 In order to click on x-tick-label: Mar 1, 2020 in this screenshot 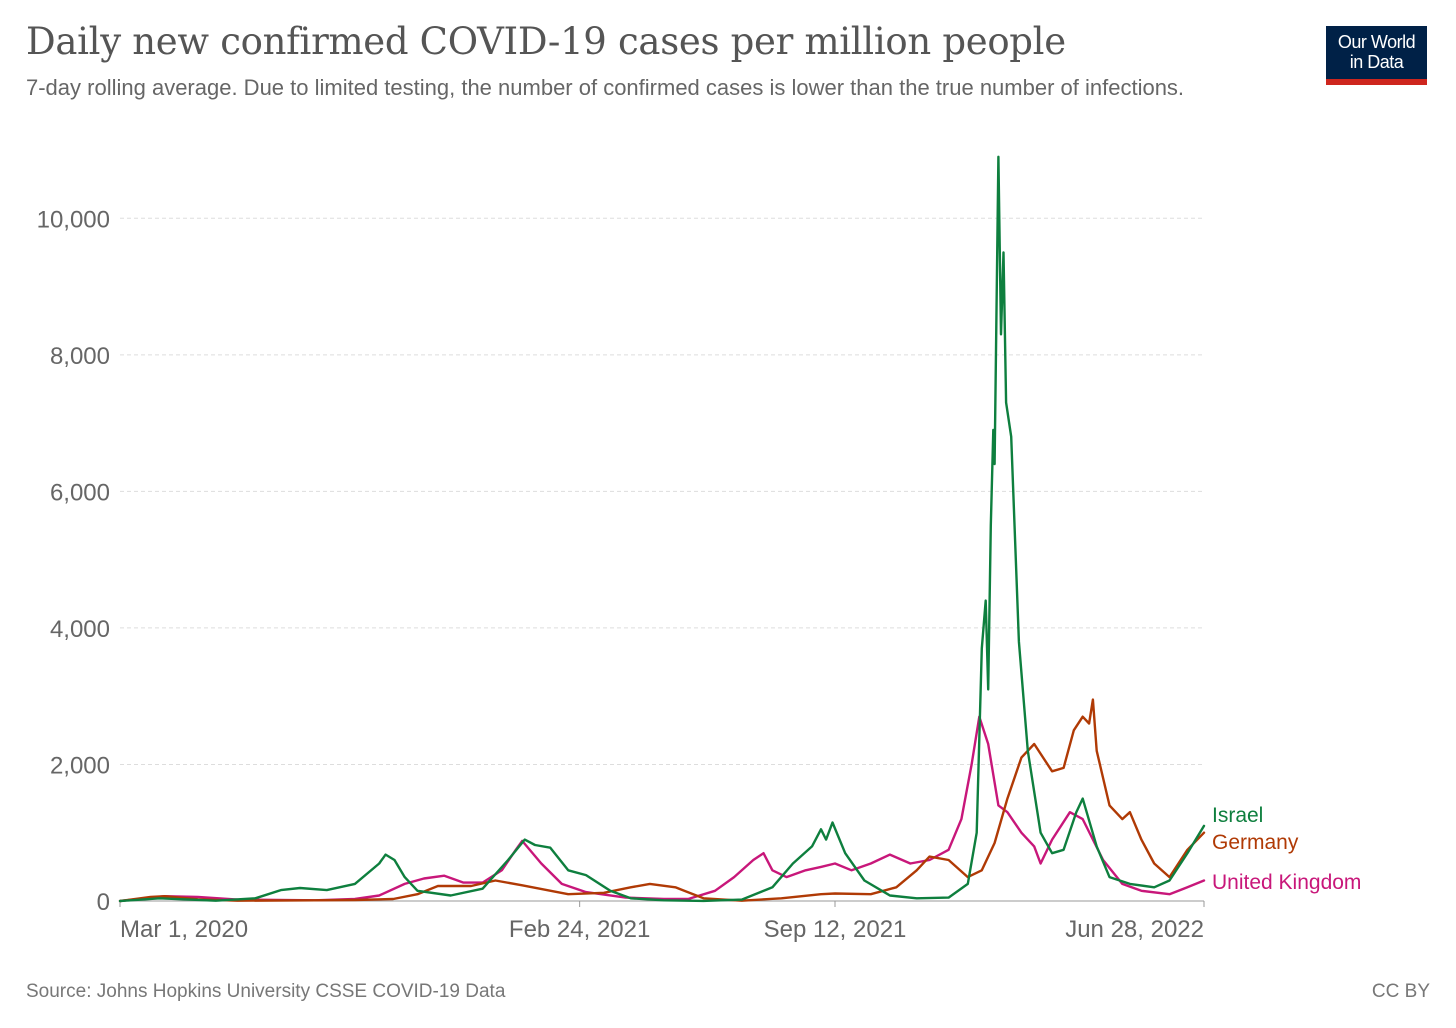, I will do `click(184, 929)`.